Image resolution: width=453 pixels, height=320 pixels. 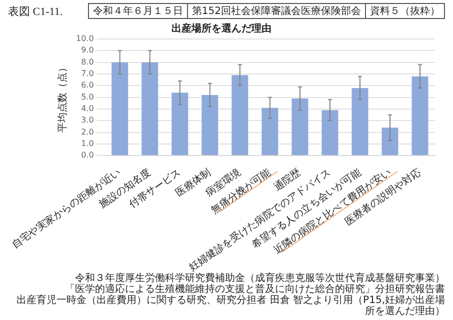 I want to click on text: 「医学的適応による生殖機能維持の支援と普及に向けた総合的研究」分担研究報告書, so click(x=254, y=289).